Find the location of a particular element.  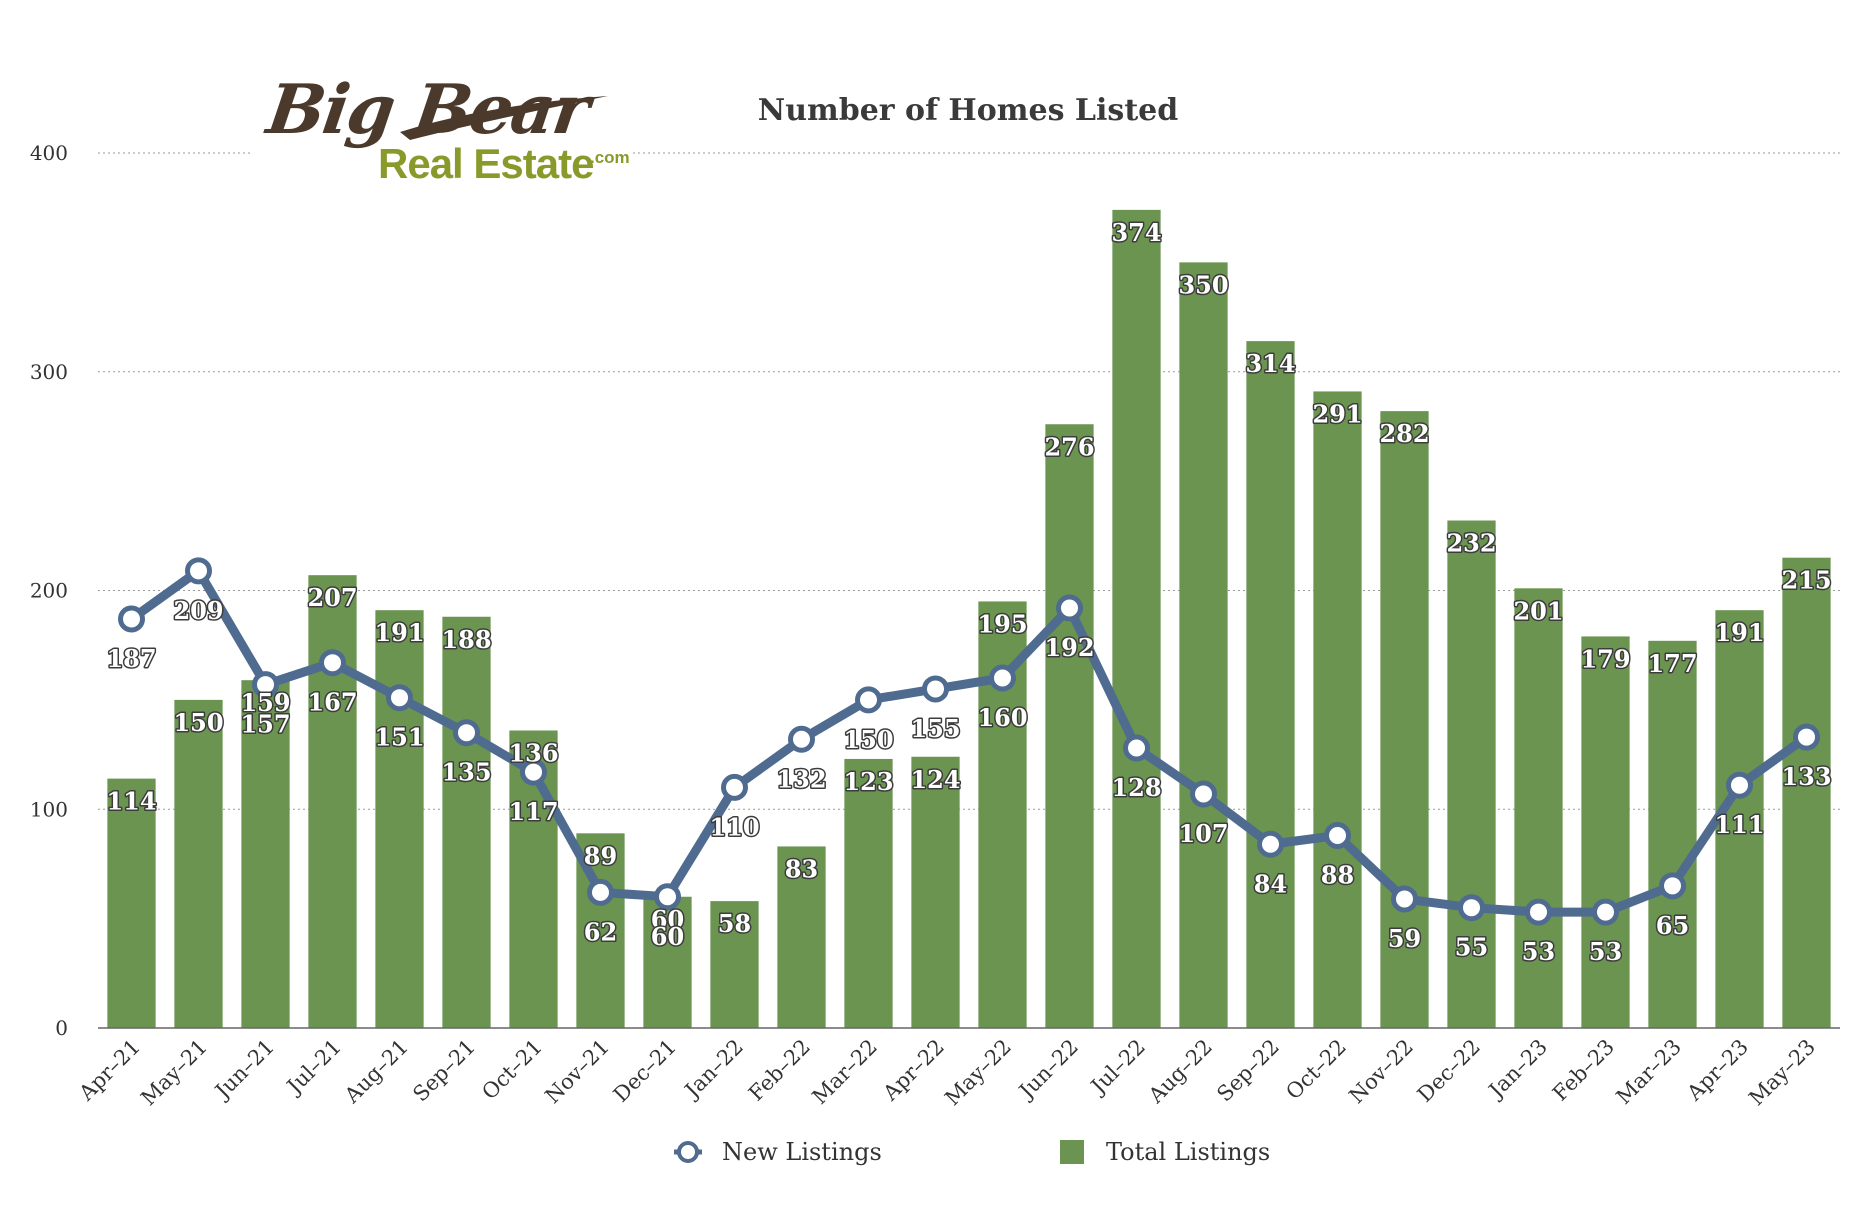

bar-data-label: 124 is located at coordinates (935, 779).